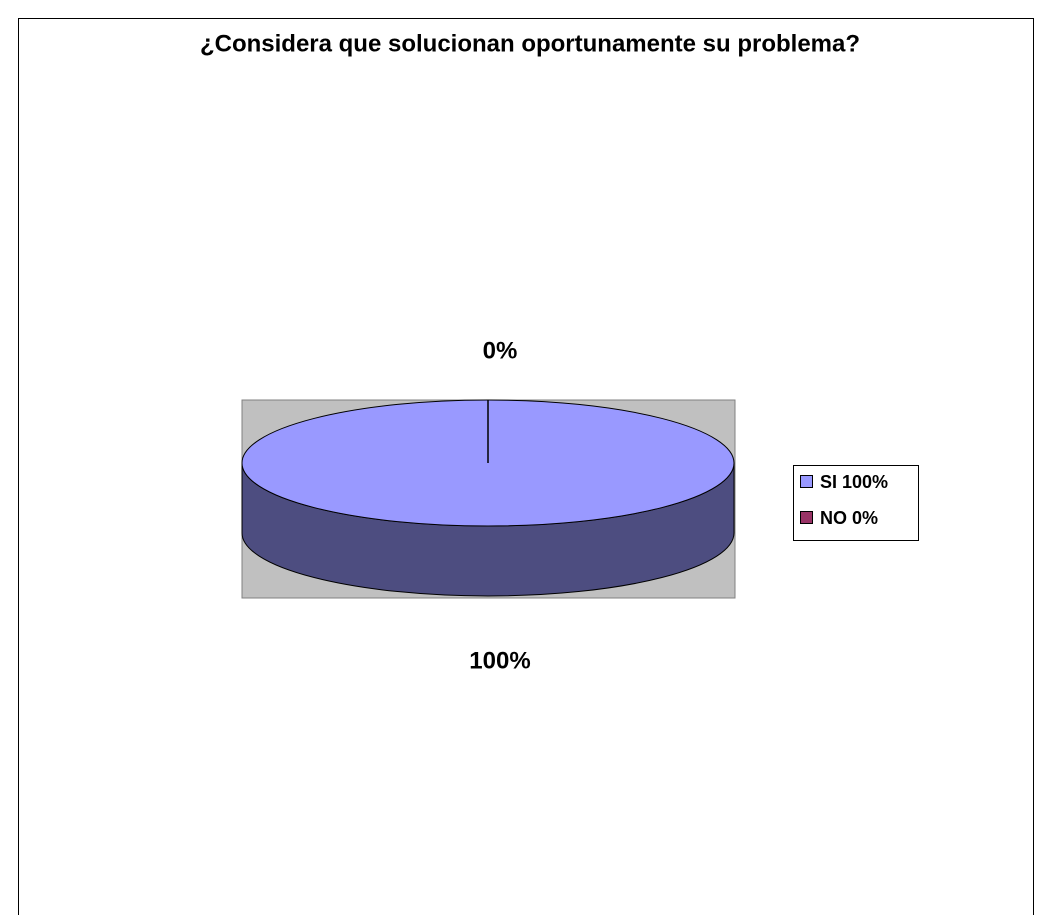  Describe the element at coordinates (849, 518) in the screenshot. I see `legend-label: NO 0%` at that location.